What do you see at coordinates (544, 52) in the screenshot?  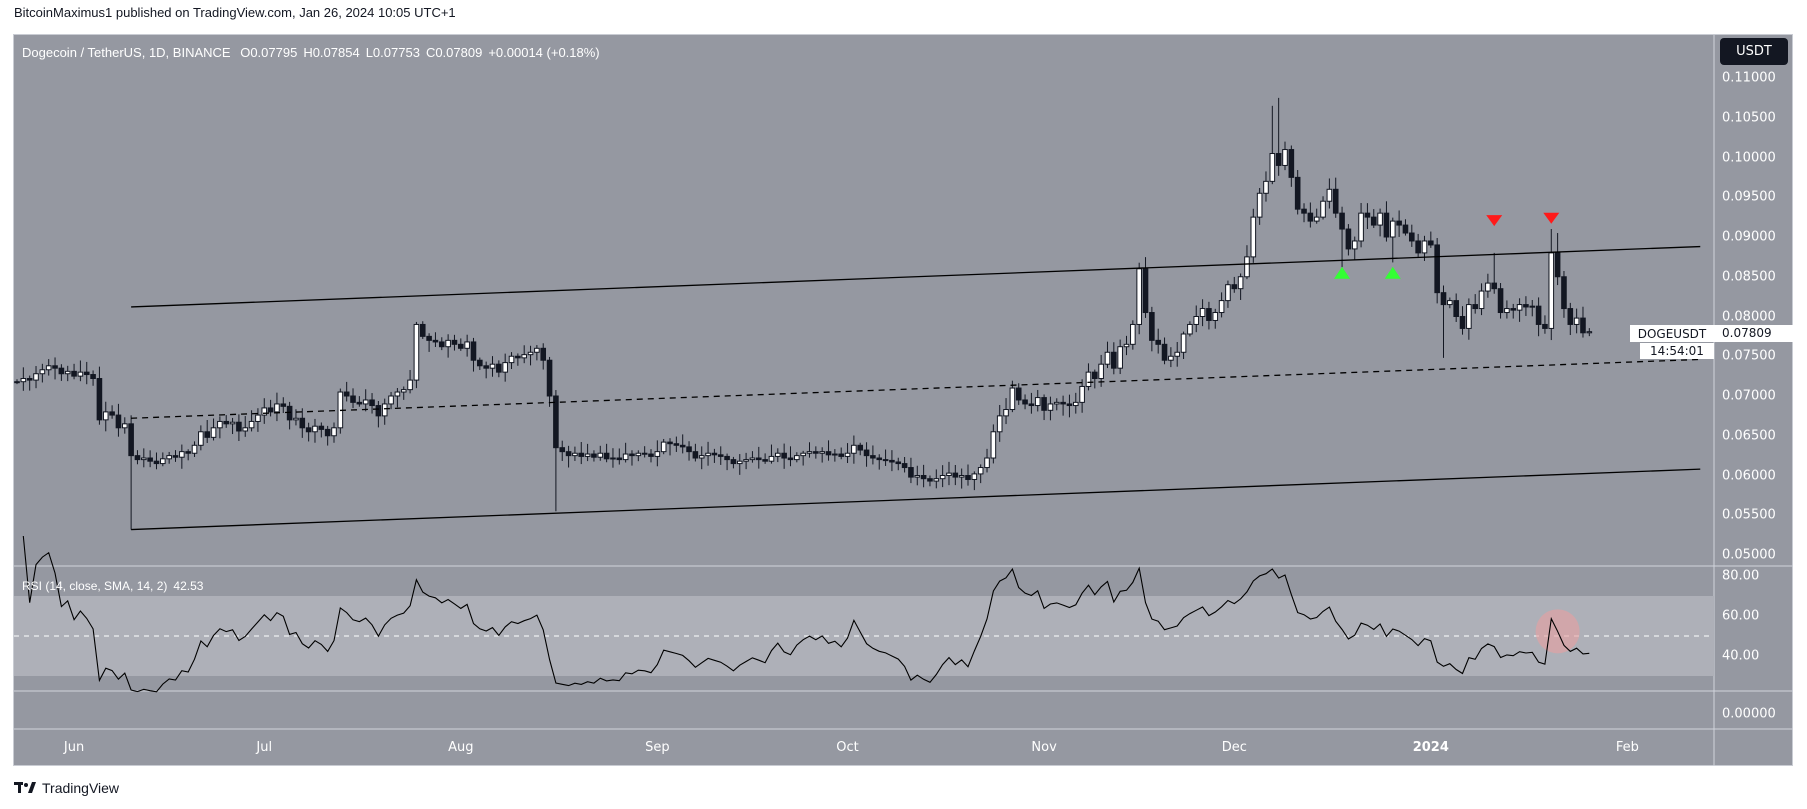 I see `change-value: +0.00014 (+0.18%)` at bounding box center [544, 52].